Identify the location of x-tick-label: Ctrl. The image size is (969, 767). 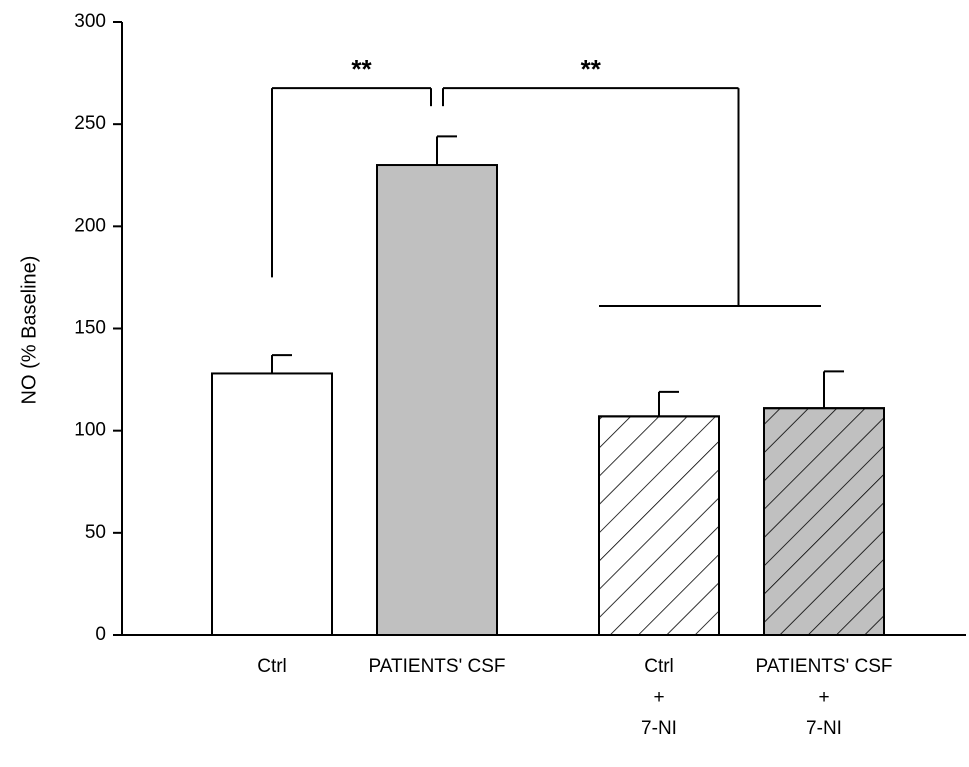
(272, 666).